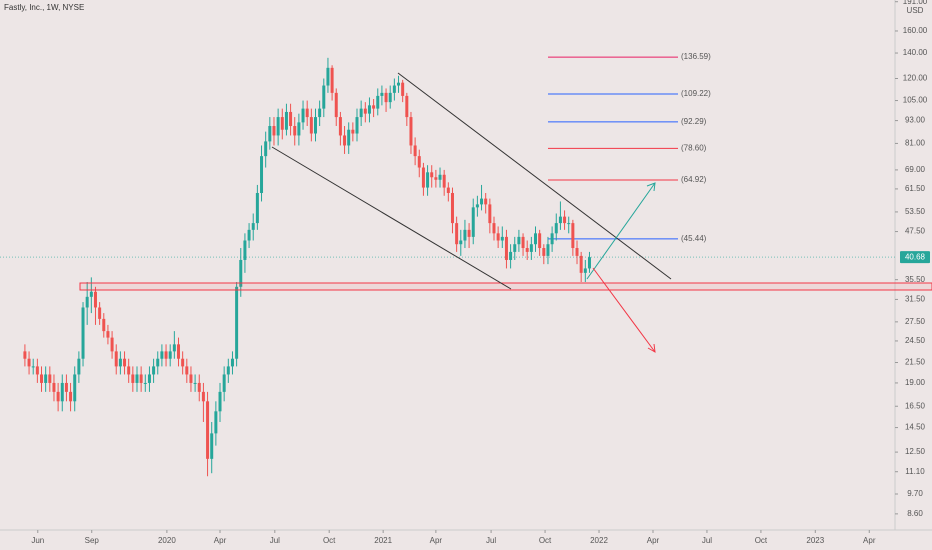  What do you see at coordinates (915, 231) in the screenshot?
I see `y-tick-label: 47.50` at bounding box center [915, 231].